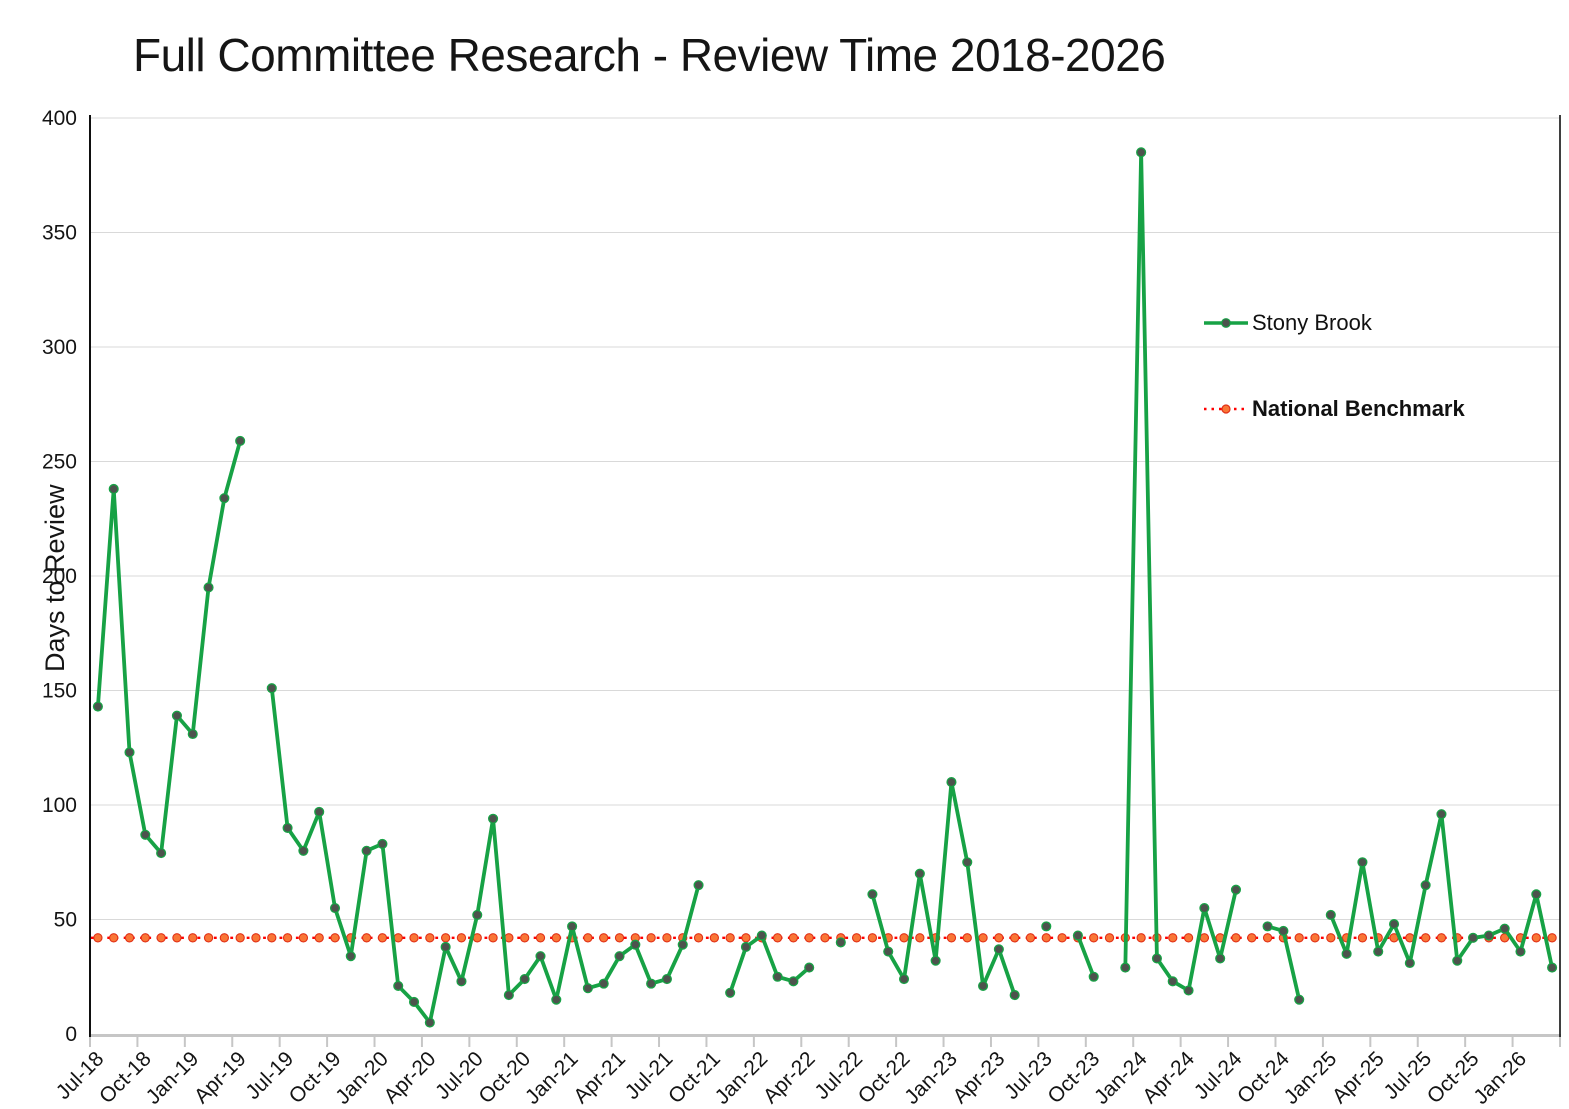  What do you see at coordinates (1312, 322) in the screenshot?
I see `legend-label-stony-brook: Stony Brook` at bounding box center [1312, 322].